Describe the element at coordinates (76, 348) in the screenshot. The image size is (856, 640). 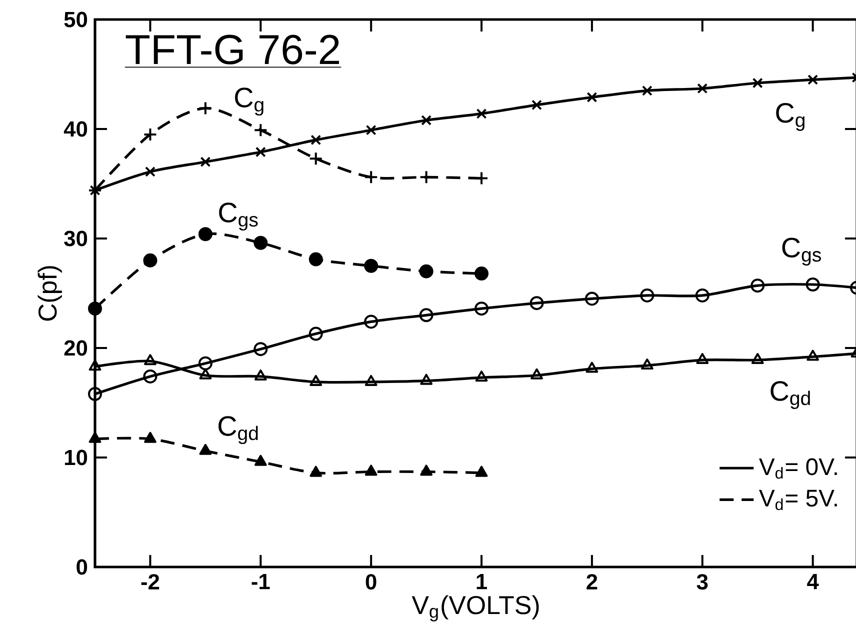
I see `y-tick-label: 20` at that location.